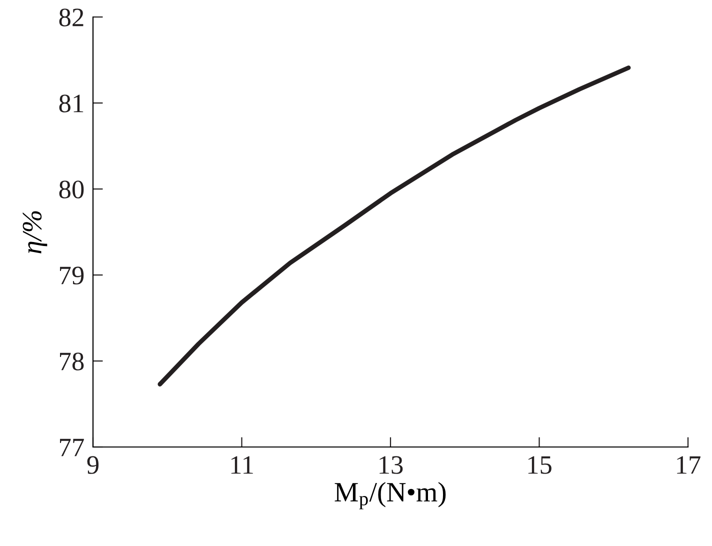 The width and height of the screenshot is (712, 546). What do you see at coordinates (71, 17) in the screenshot?
I see `y-tick-label: 82` at bounding box center [71, 17].